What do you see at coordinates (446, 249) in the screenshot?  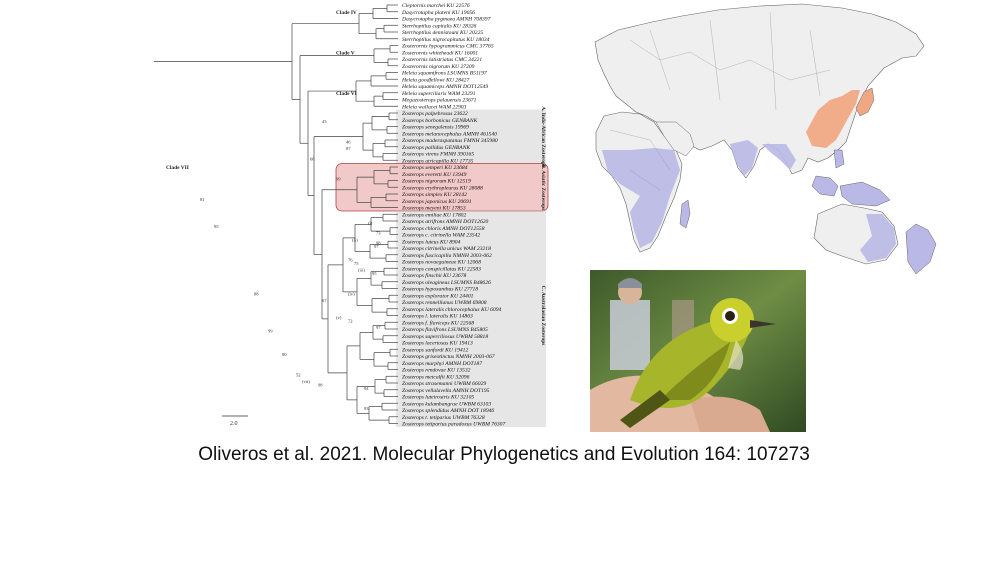 I see `tip-label: Zosterops citrinella unicus WAM 23218` at bounding box center [446, 249].